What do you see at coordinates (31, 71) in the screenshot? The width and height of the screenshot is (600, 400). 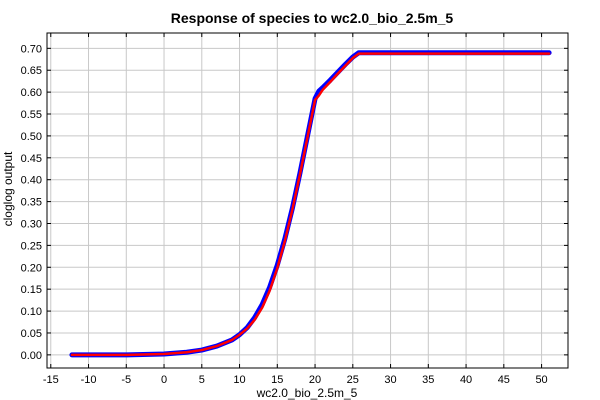 I see `y-tick-label: 0.65` at bounding box center [31, 71].